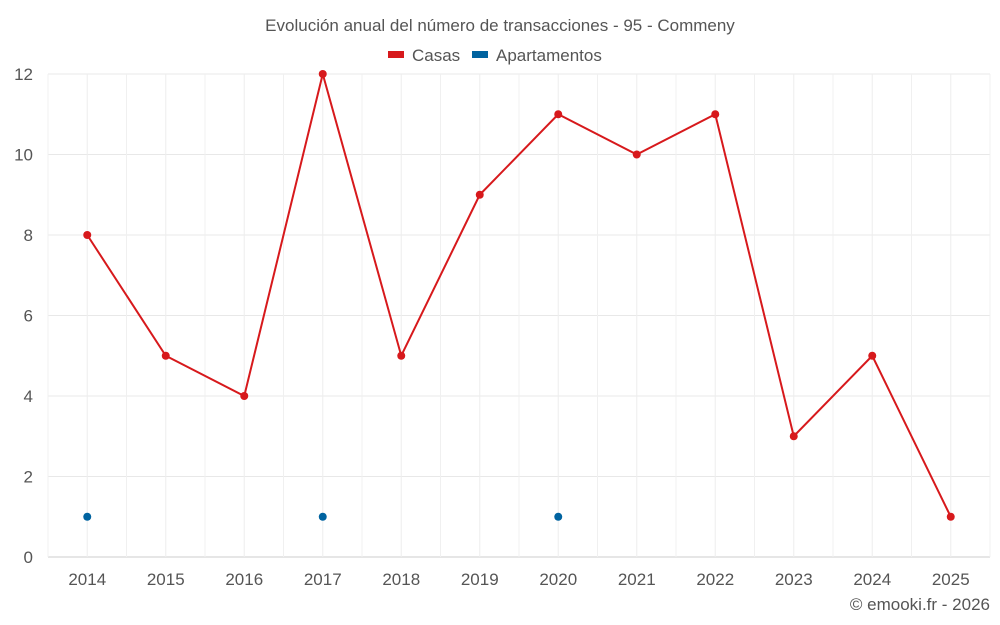 The height and width of the screenshot is (625, 1000). I want to click on y-tick-label: 2, so click(28, 477).